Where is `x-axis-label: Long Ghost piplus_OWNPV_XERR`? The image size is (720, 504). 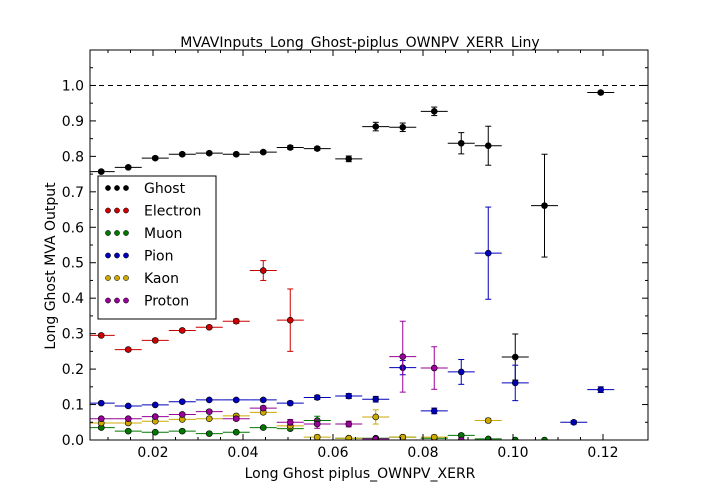
x-axis-label: Long Ghost piplus_OWNPV_XERR is located at coordinates (360, 474).